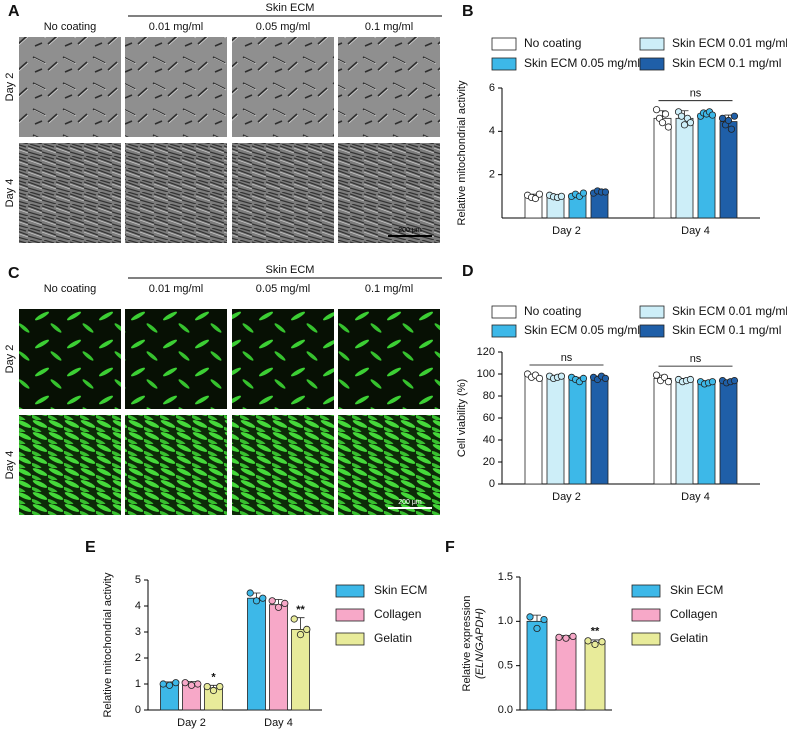  What do you see at coordinates (393, 638) in the screenshot?
I see `legend-label: Gelatin` at bounding box center [393, 638].